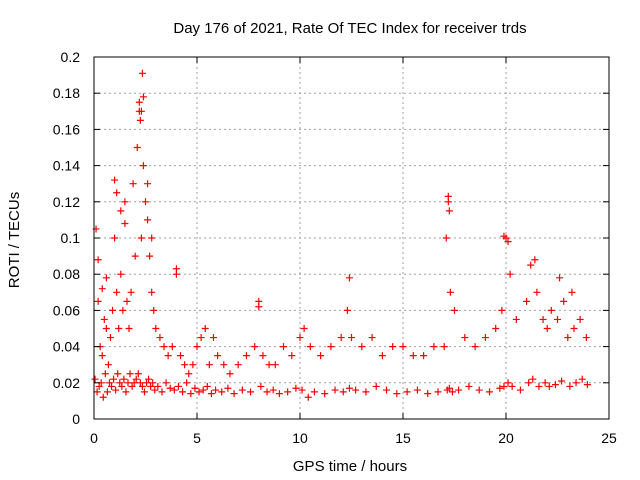 This screenshot has height=480, width=640. Describe the element at coordinates (94, 438) in the screenshot. I see `x-tick-label: 0` at that location.